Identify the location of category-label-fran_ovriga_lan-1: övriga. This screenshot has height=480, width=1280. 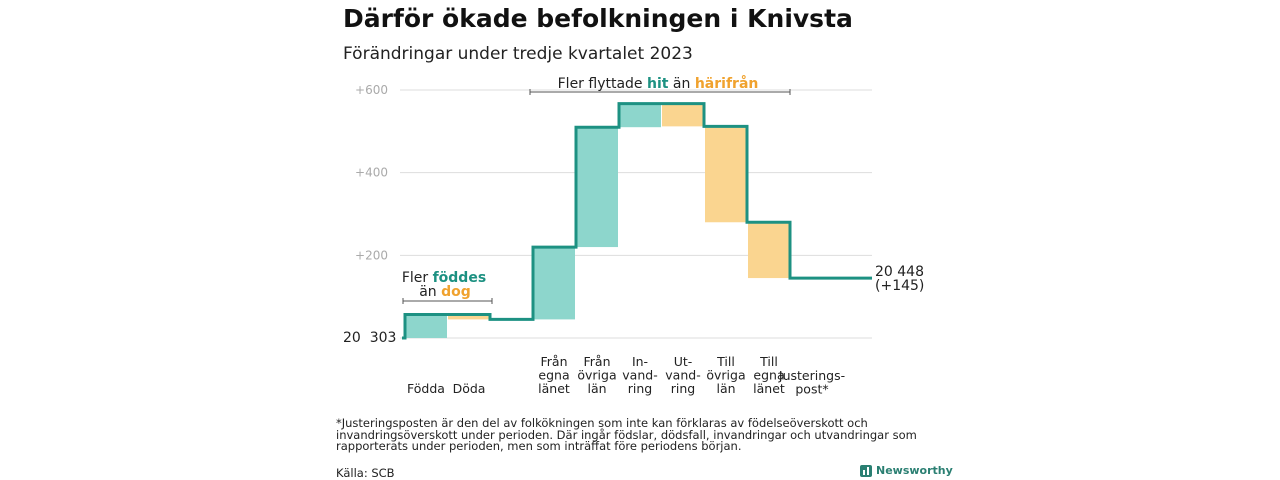
(596, 375).